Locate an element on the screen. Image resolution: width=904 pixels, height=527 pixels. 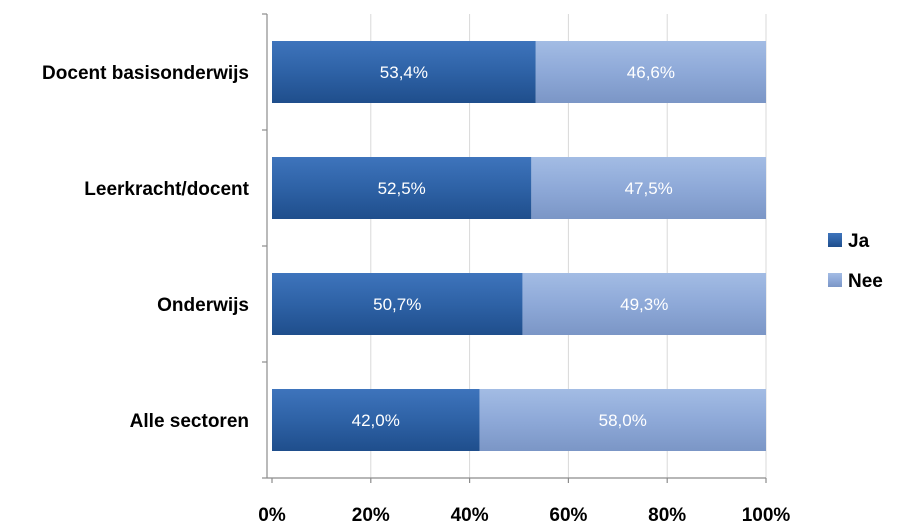
category-label-1: Leerkracht/docent is located at coordinates (166, 189).